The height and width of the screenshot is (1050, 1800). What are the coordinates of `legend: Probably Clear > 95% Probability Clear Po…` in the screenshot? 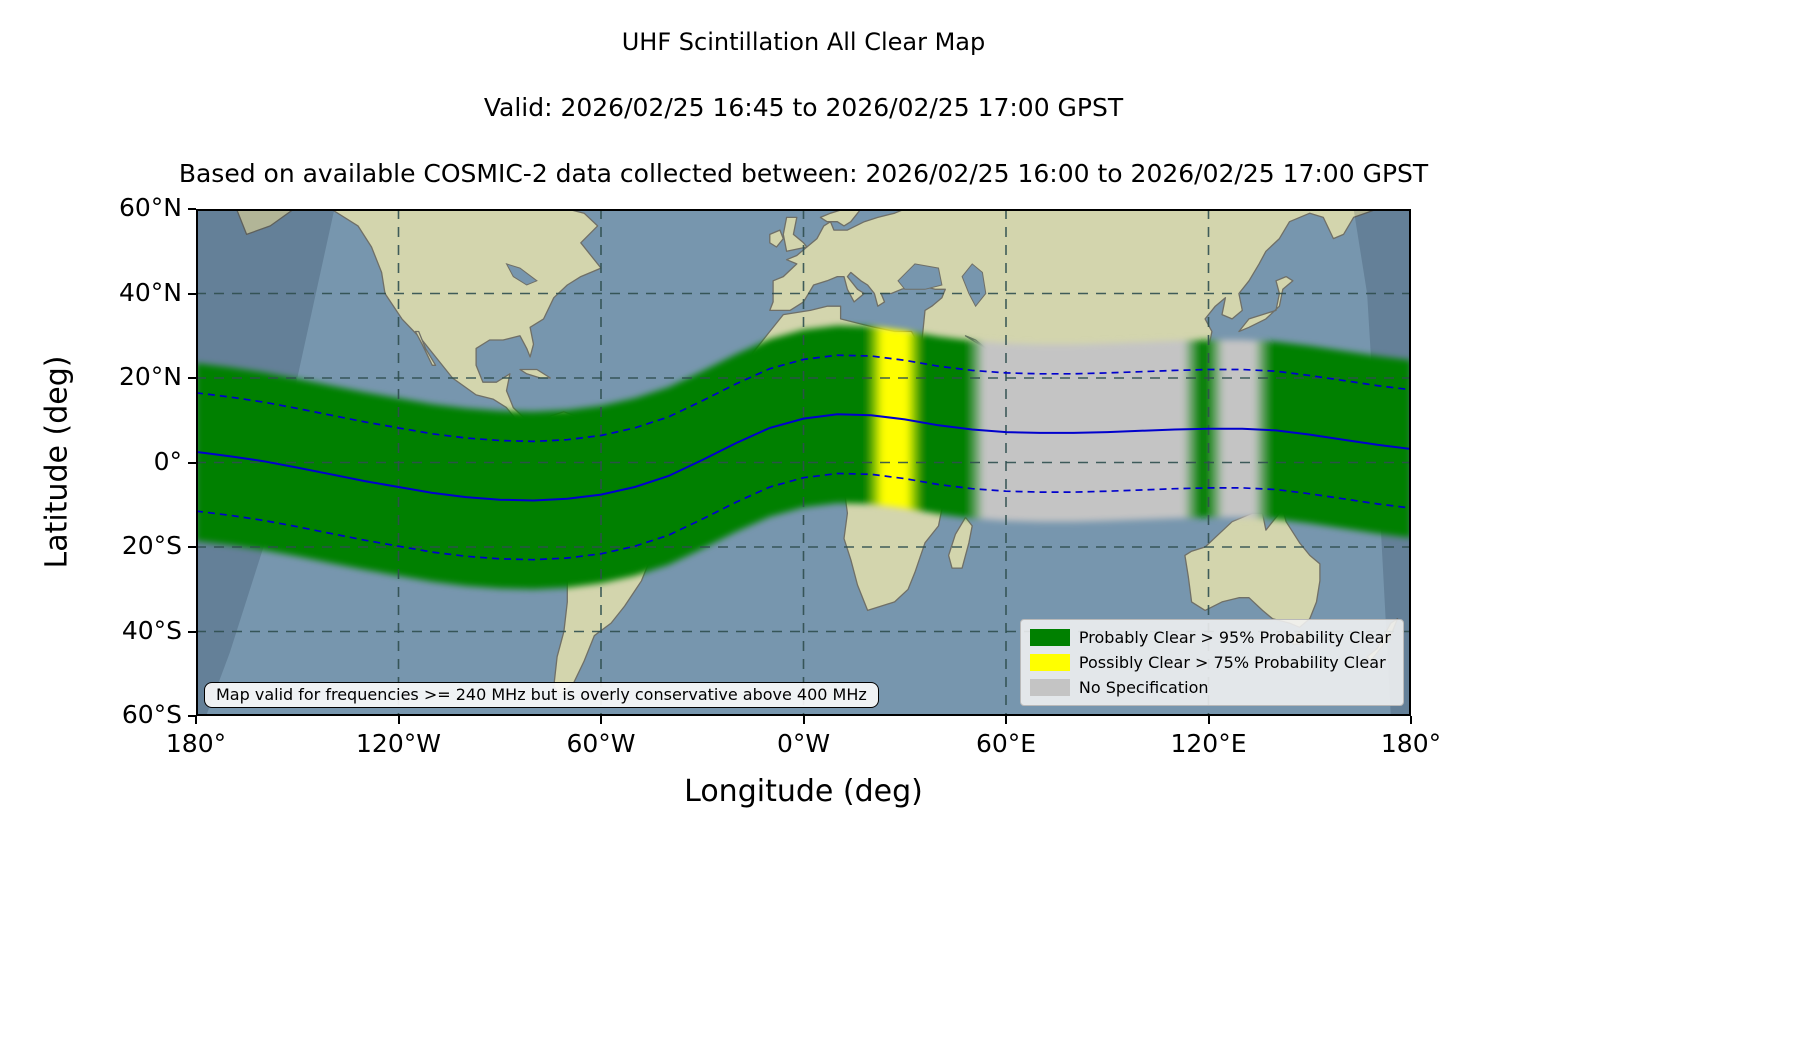 It's located at (1211, 662).